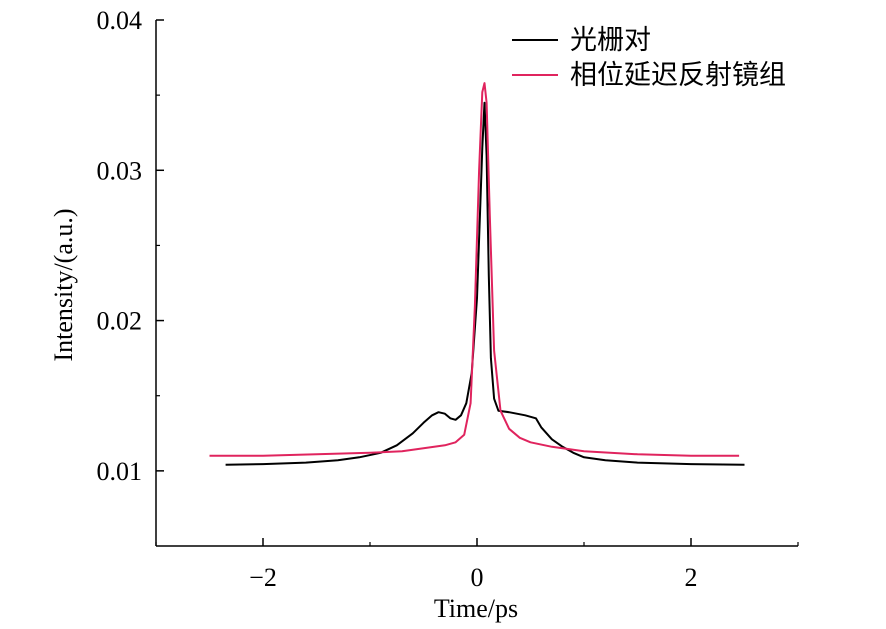 This screenshot has height=629, width=886. I want to click on y-tick-label: 0.02, so click(120, 321).